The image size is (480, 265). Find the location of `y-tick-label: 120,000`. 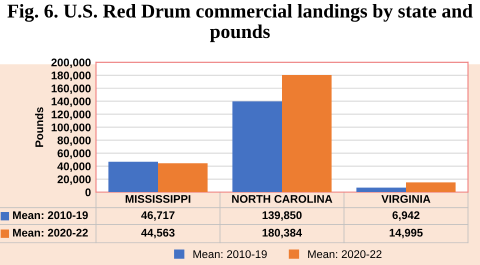

y-tick-label: 120,000 is located at coordinates (71, 115).